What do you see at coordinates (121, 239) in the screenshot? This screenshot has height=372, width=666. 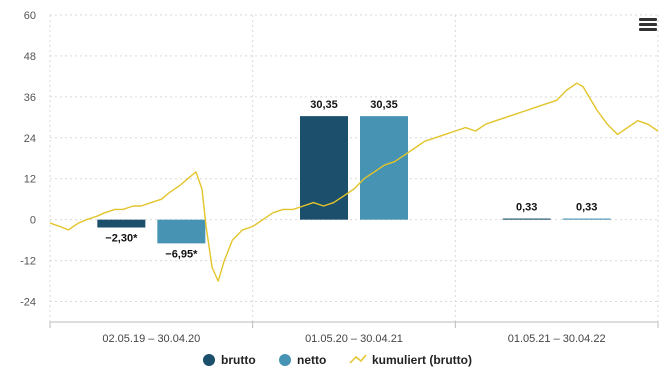 I see `data-label: −2,30*` at bounding box center [121, 239].